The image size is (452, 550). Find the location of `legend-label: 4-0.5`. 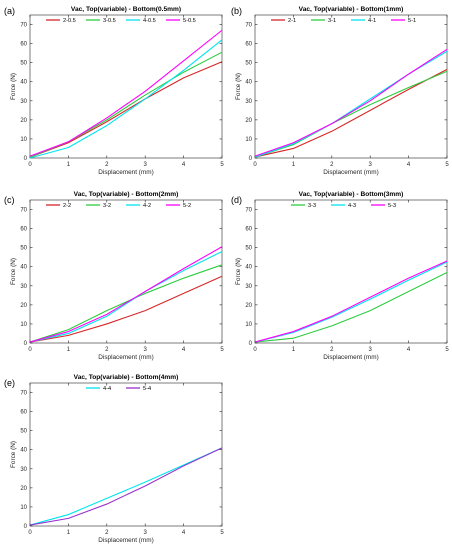

legend-label: 4-0.5 is located at coordinates (149, 21).